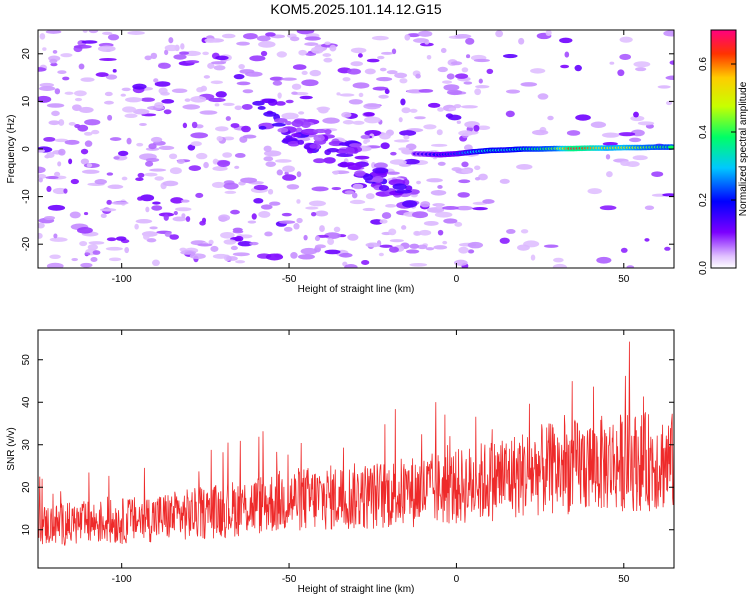  What do you see at coordinates (289, 579) in the screenshot?
I see `x-tick-label: -50` at bounding box center [289, 579].